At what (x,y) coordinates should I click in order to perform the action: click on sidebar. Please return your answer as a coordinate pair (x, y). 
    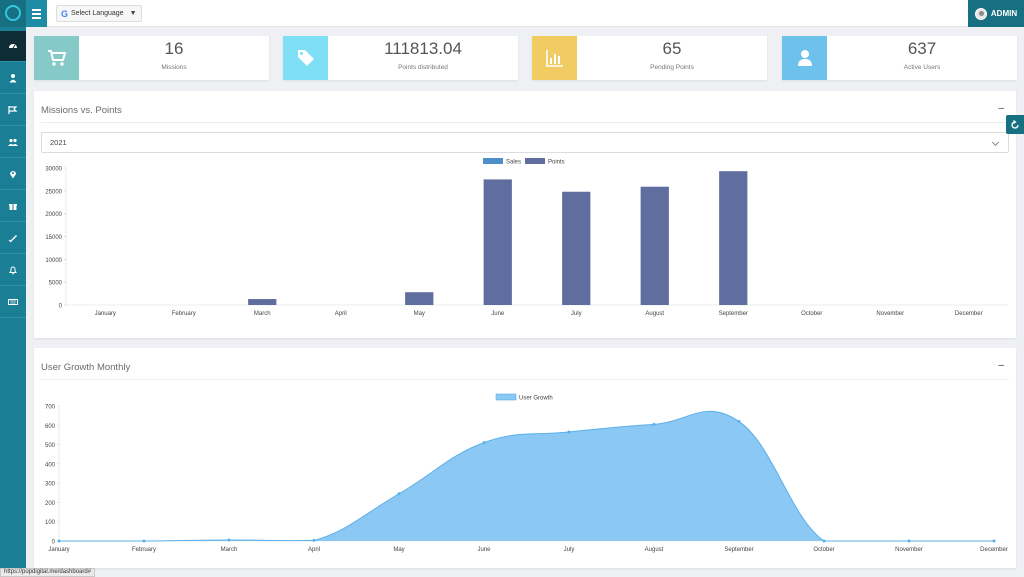
    Looking at the image, I should click on (13, 302).